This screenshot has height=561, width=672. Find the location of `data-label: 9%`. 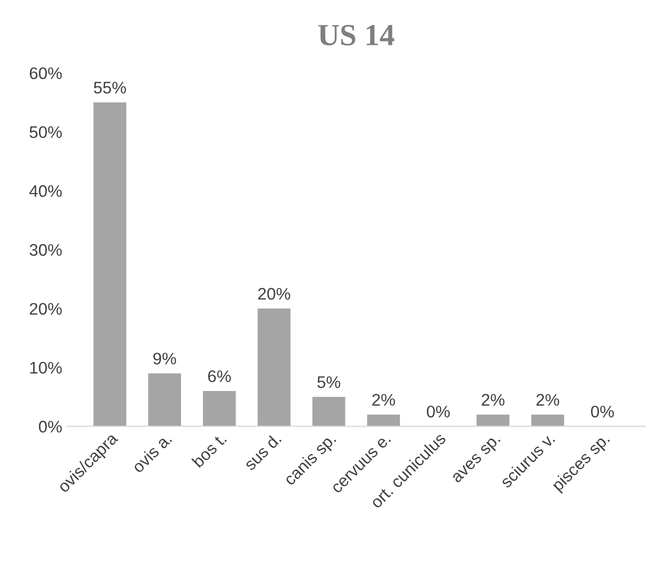

data-label: 9% is located at coordinates (164, 358).